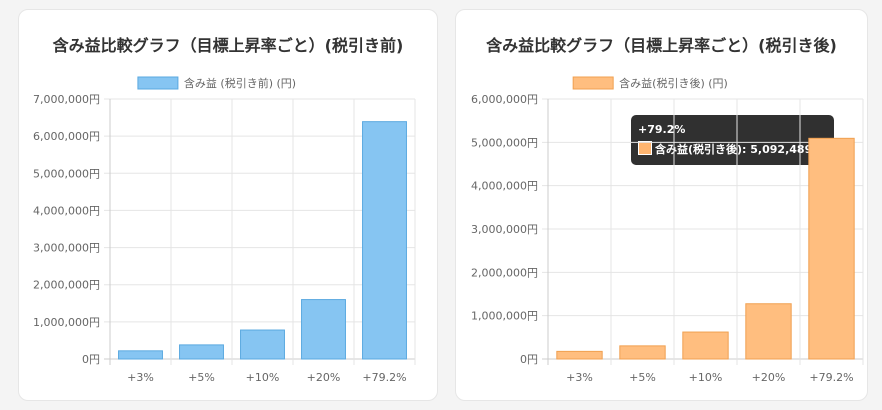 The image size is (882, 410). What do you see at coordinates (240, 83) in the screenshot?
I see `legend-label: 含み益 (税引き前) (円)` at bounding box center [240, 83].